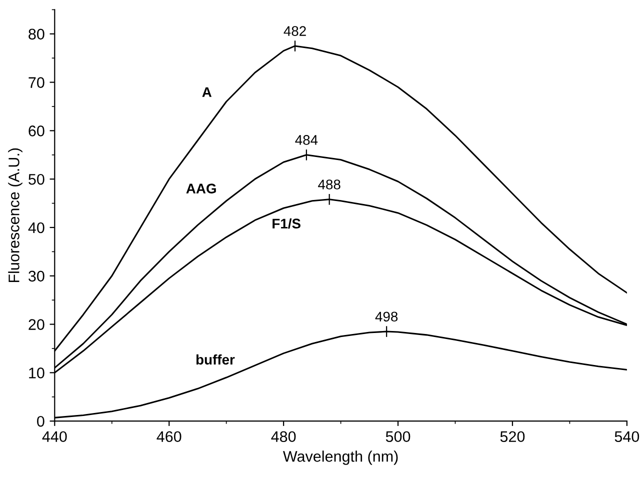 This screenshot has width=643, height=484. I want to click on series-label: AAG, so click(201, 189).